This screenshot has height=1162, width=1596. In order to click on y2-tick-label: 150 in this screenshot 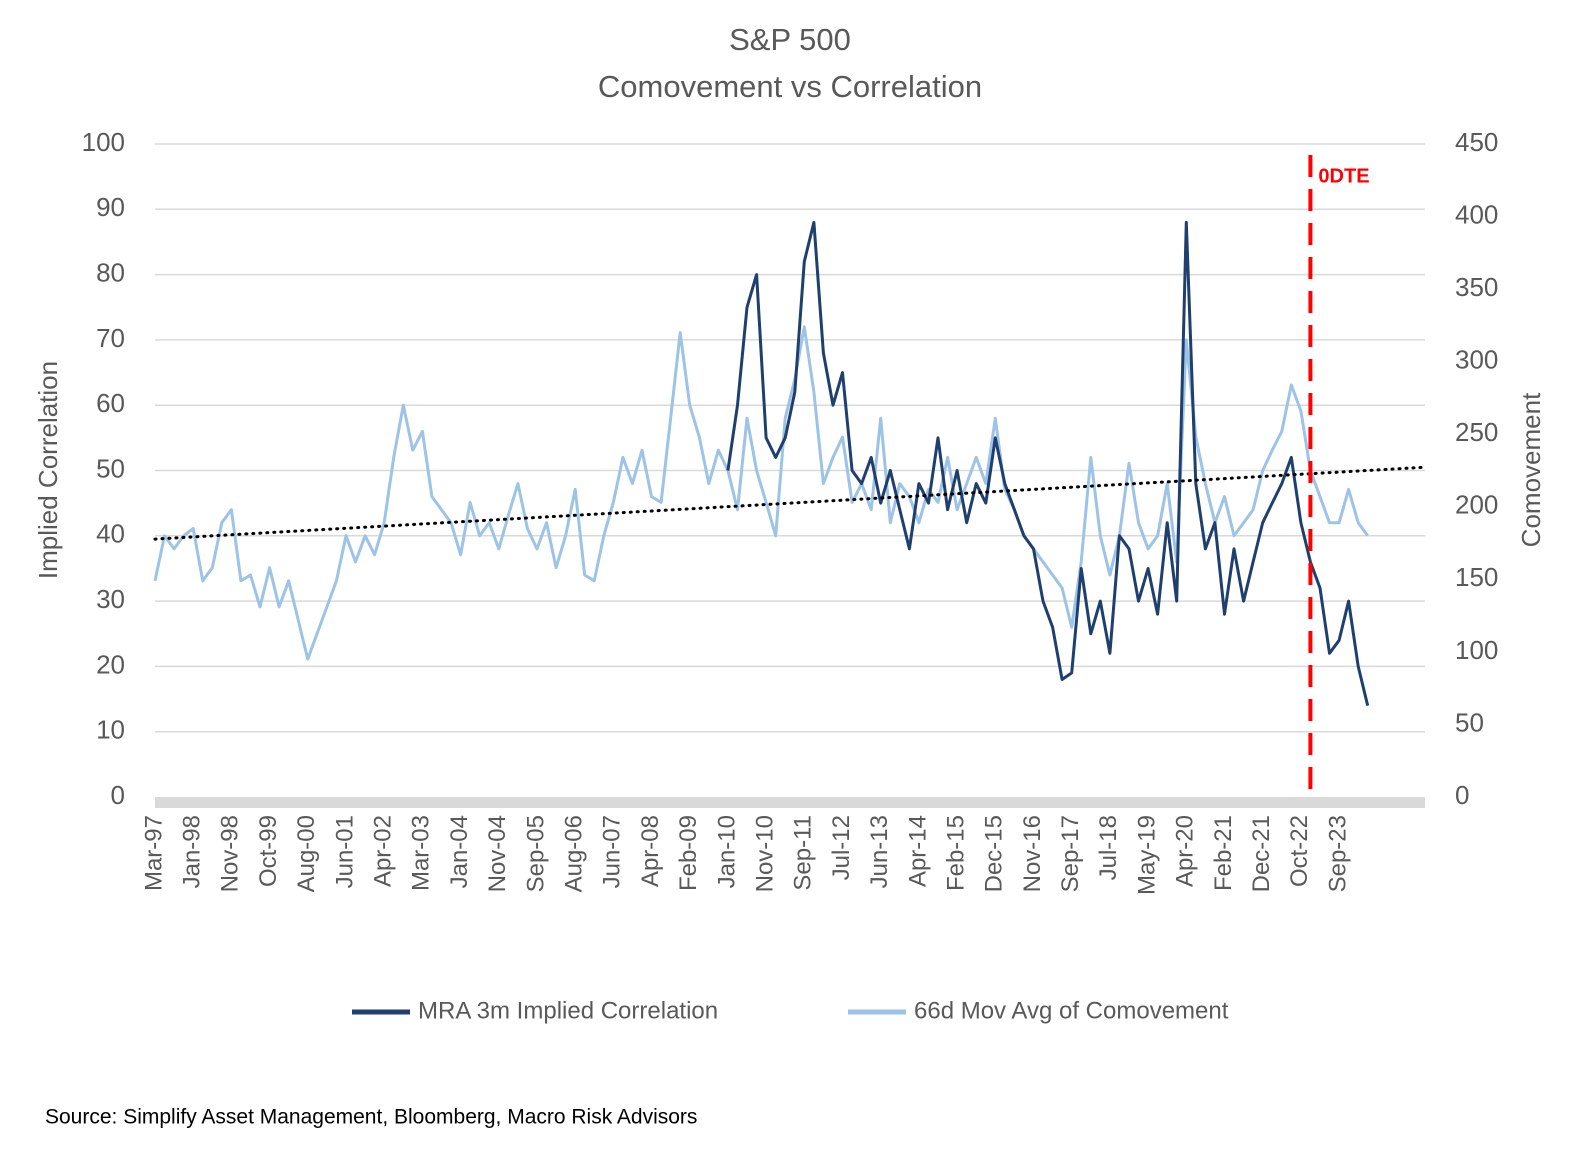, I will do `click(1476, 577)`.